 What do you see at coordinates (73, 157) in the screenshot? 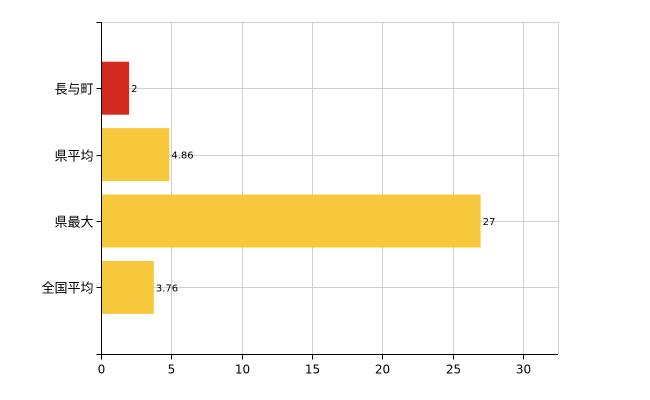
I see `category-label-1: 県平均` at bounding box center [73, 157].